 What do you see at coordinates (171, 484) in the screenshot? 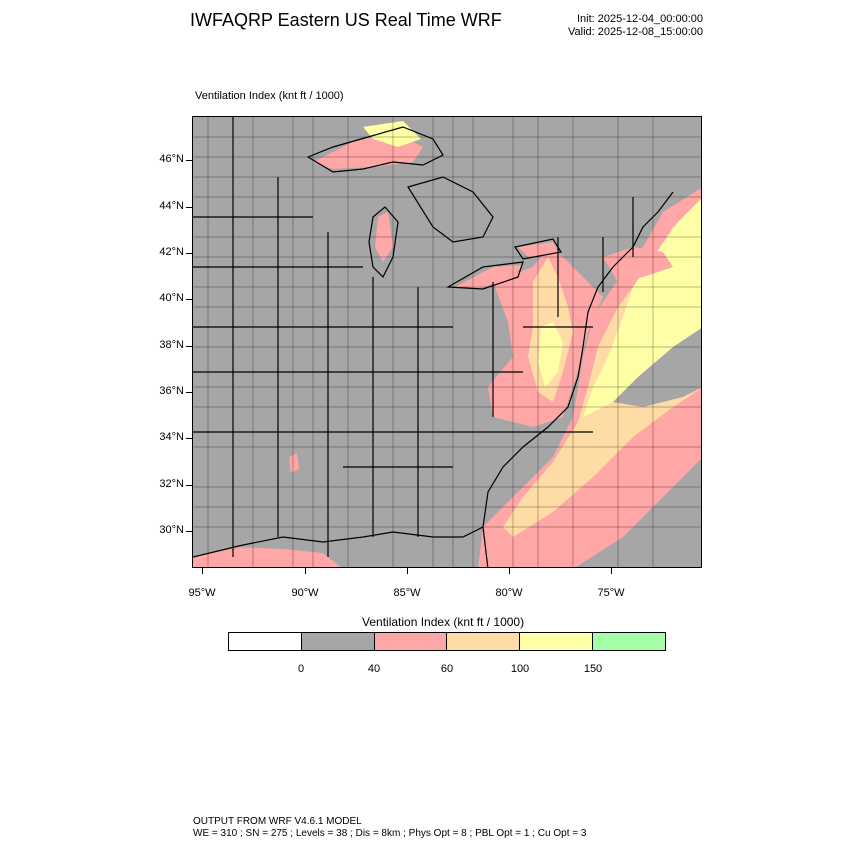
I see `lat-label-32: 32°N` at bounding box center [171, 484].